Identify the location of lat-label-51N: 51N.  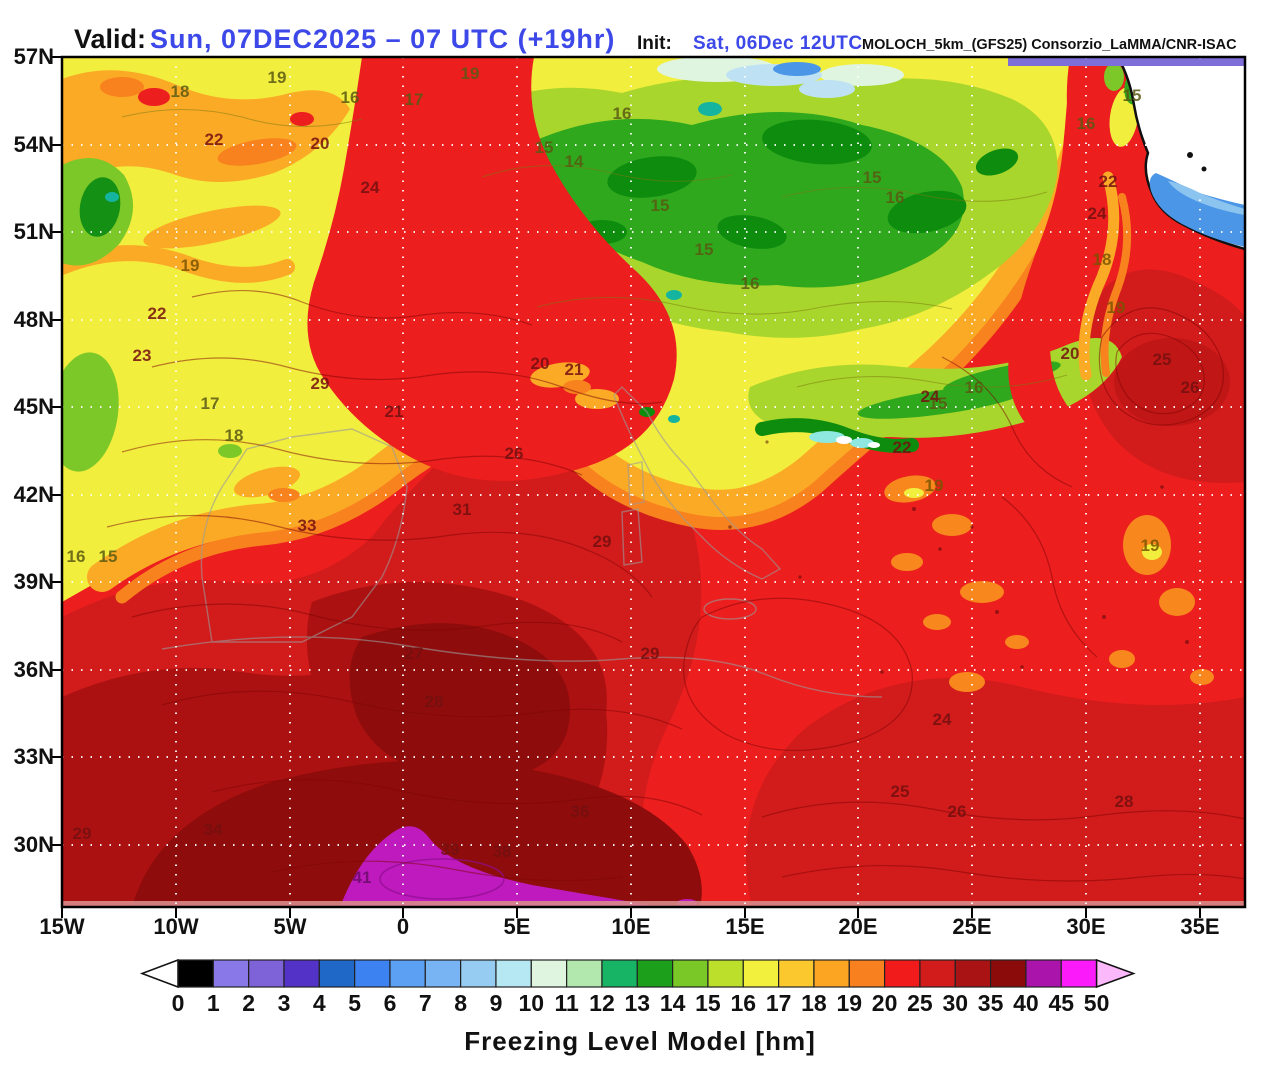
(33, 231).